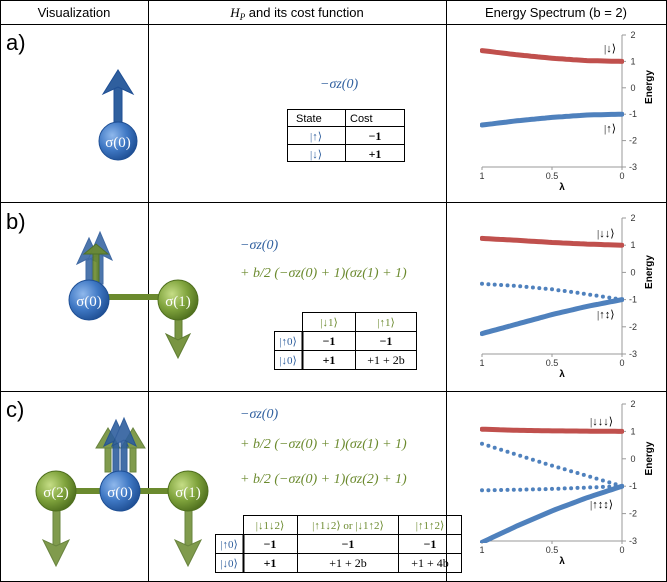 This screenshot has height=582, width=667. What do you see at coordinates (552, 176) in the screenshot?
I see `x-tick-label: 0.5` at bounding box center [552, 176].